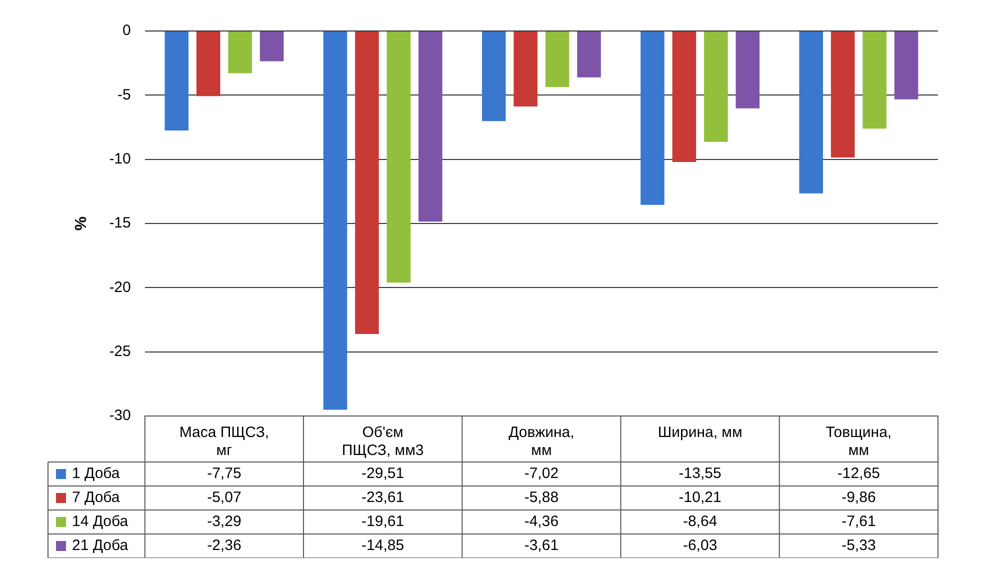  Describe the element at coordinates (120, 159) in the screenshot. I see `y-tick-label: -10` at that location.